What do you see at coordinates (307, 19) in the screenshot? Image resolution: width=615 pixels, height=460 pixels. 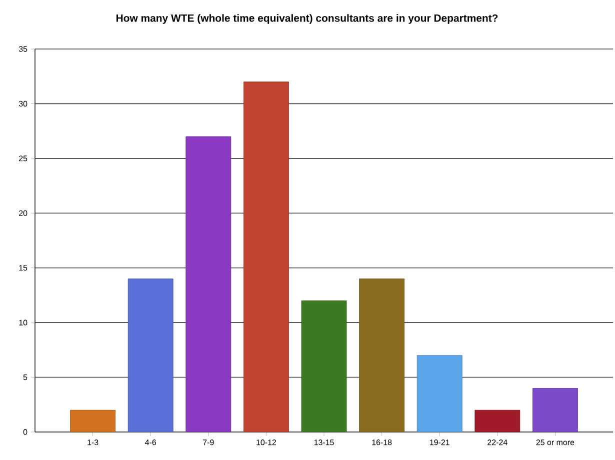 I see `chart-title: How many WTE (whole time equivalent) consultants are in your Department?` at bounding box center [307, 19].